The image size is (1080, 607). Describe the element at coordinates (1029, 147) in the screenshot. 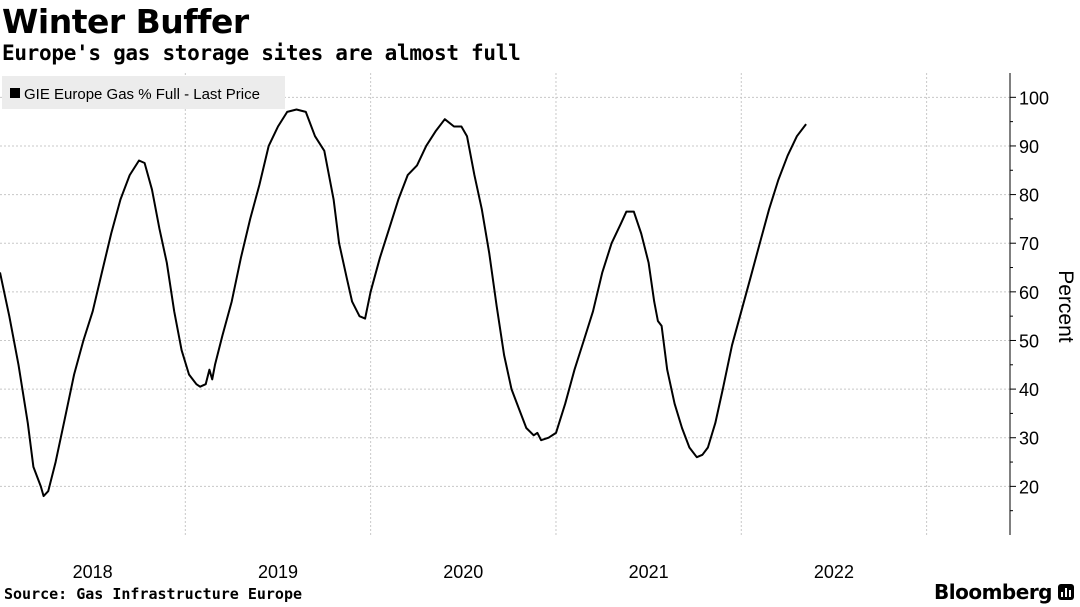

I see `y-tick-label: 90` at that location.